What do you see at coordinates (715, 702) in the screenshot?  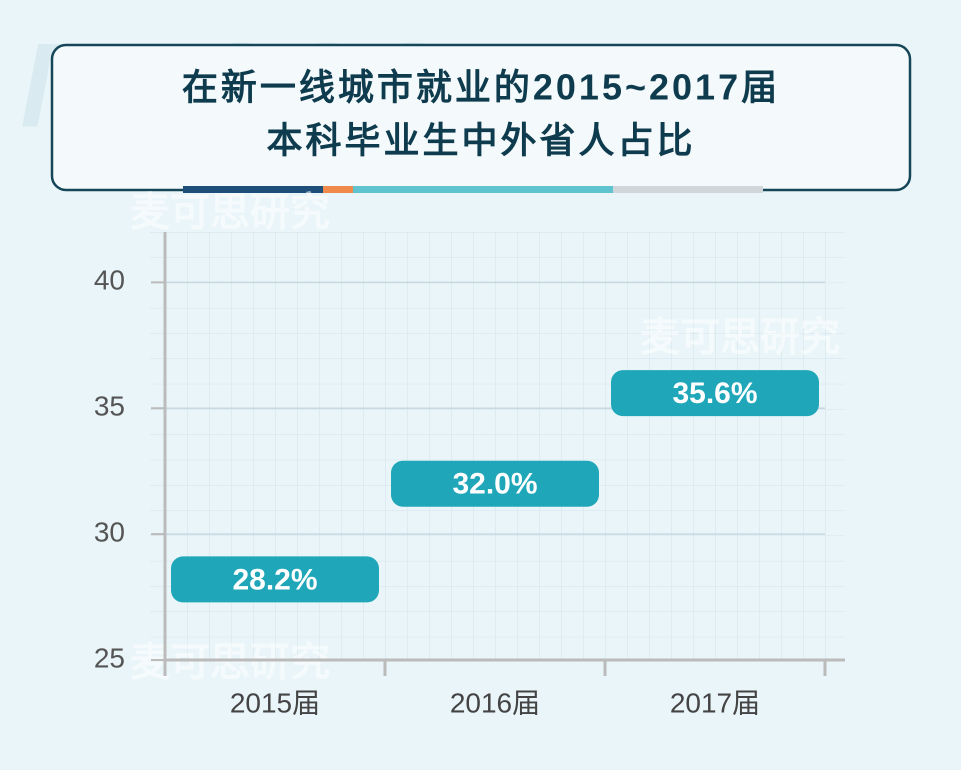 I see `x-tick-label: 2017届` at bounding box center [715, 702].